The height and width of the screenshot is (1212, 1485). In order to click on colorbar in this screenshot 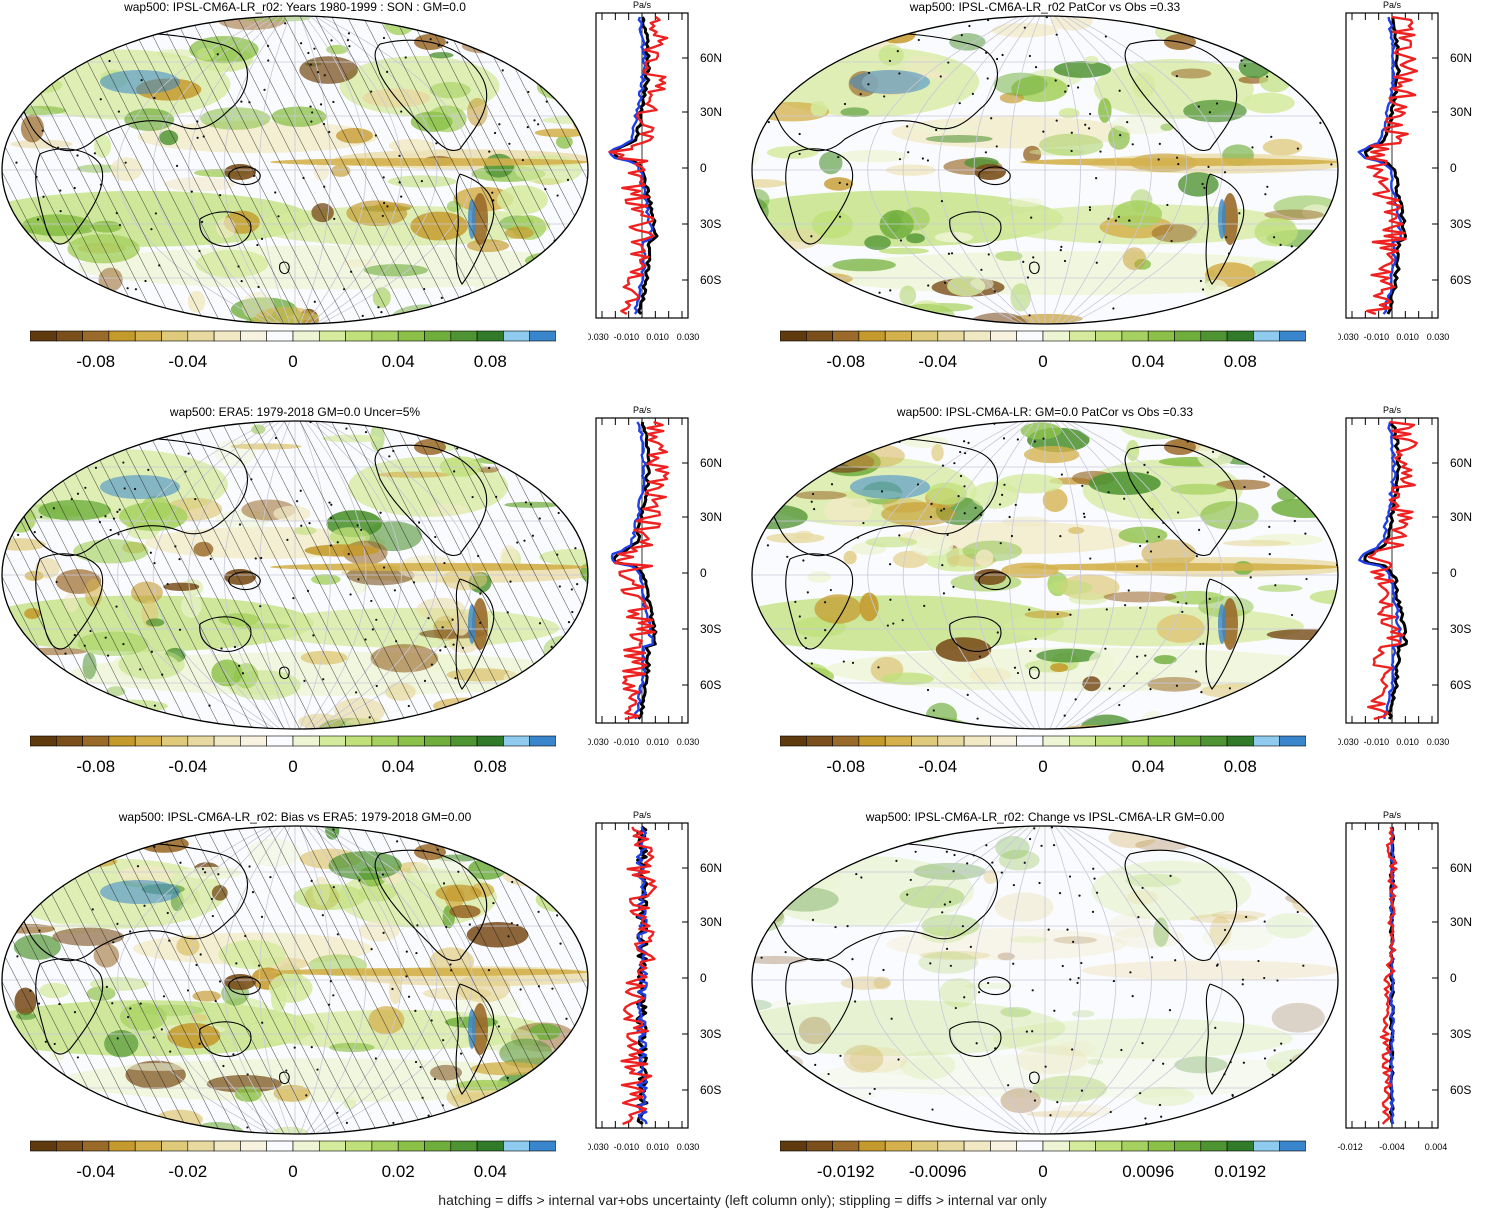, I will do `click(1043, 336)`.